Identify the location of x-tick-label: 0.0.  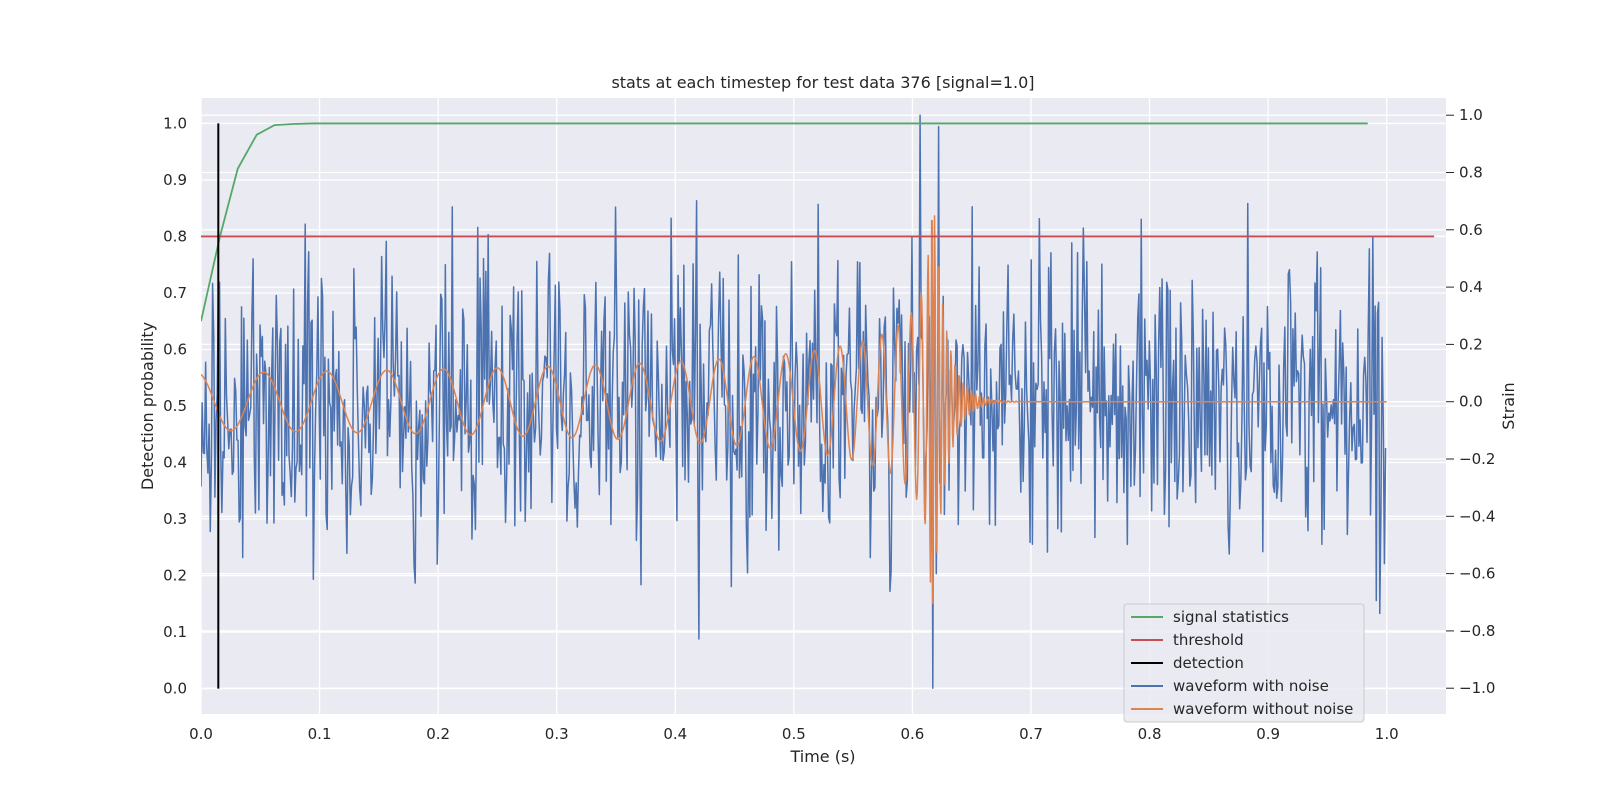
(201, 734).